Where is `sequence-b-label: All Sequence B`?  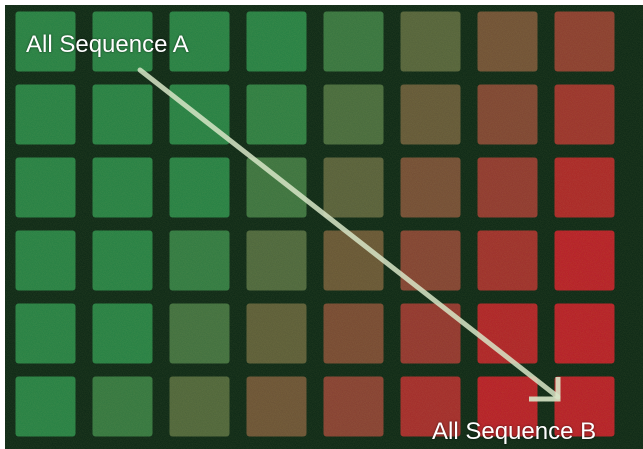
sequence-b-label: All Sequence B is located at coordinates (514, 431).